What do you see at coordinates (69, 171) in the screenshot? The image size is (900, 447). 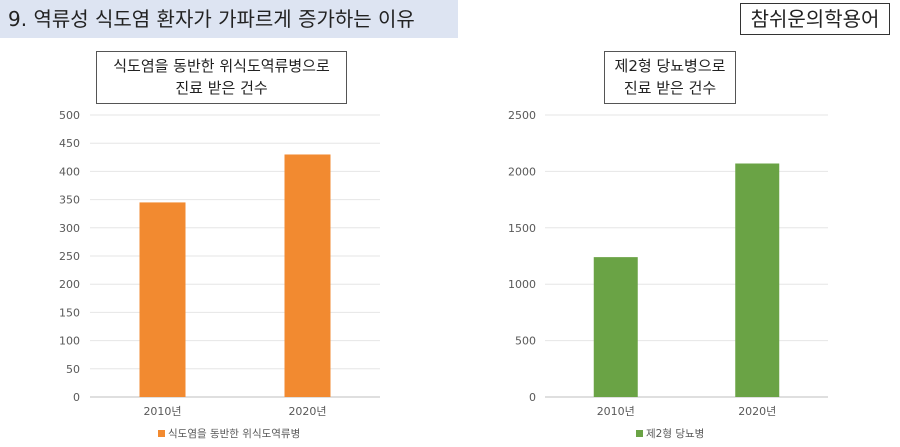 I see `y-tick-label: 400` at bounding box center [69, 171].